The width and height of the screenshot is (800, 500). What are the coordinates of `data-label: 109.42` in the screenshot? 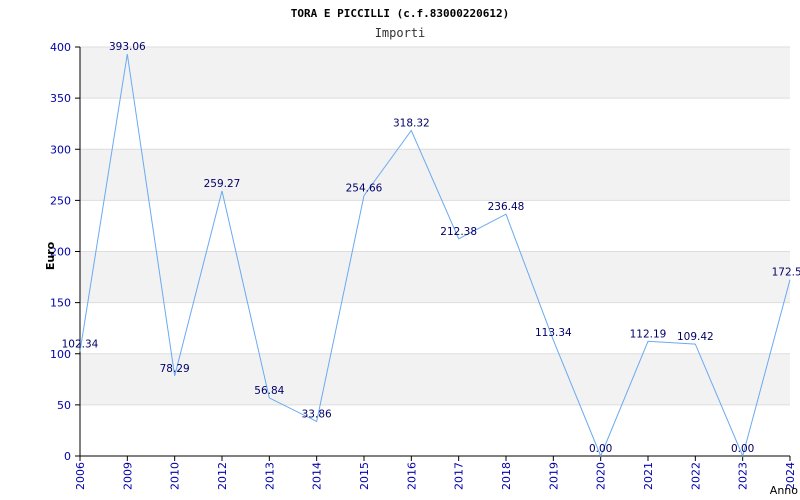 It's located at (695, 337).